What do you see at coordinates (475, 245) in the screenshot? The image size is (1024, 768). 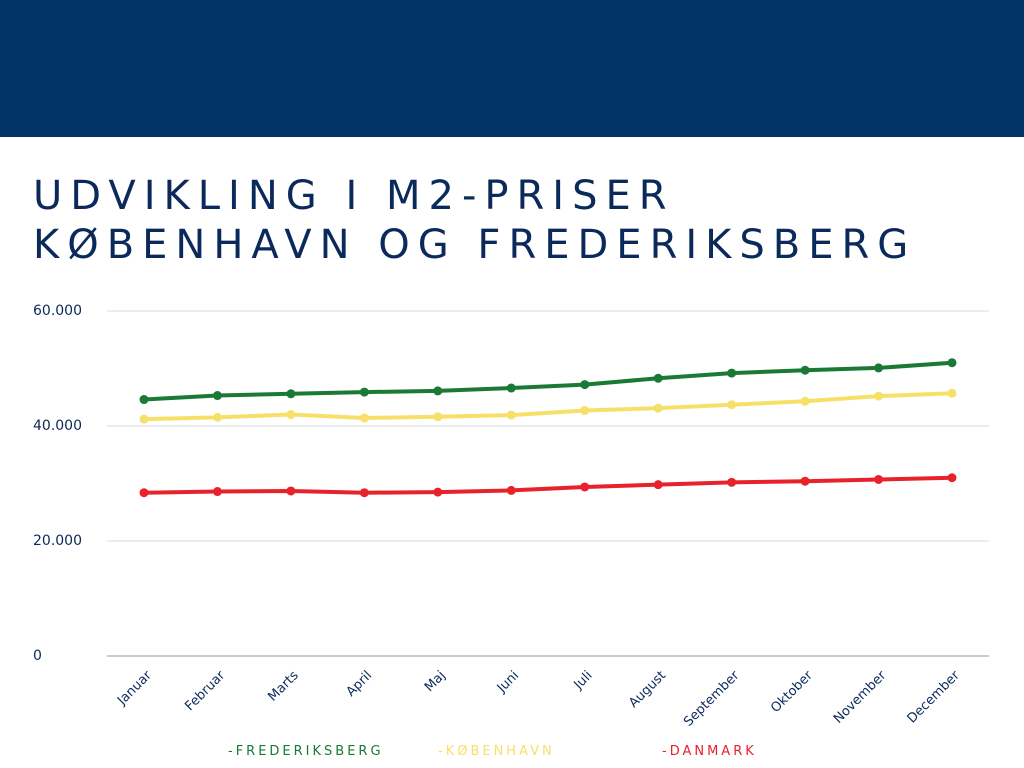 I see `title-line-2: KØBENHAVN OG FREDERIKSBERG` at bounding box center [475, 245].